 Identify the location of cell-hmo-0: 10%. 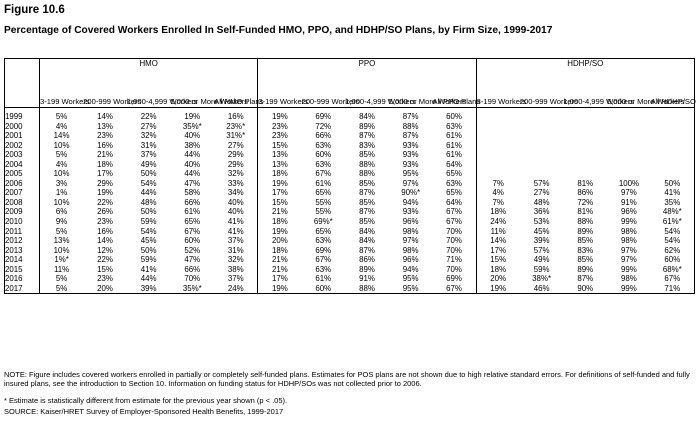
(61, 145).